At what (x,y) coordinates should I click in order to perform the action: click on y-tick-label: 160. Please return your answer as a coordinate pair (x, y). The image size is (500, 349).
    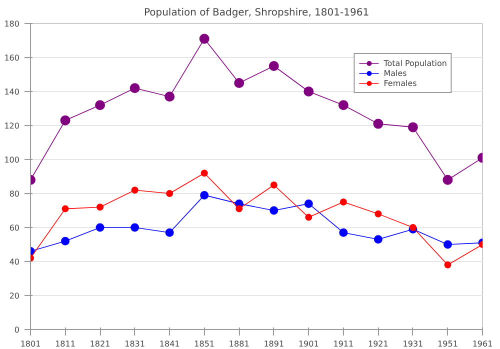
    Looking at the image, I should click on (12, 58).